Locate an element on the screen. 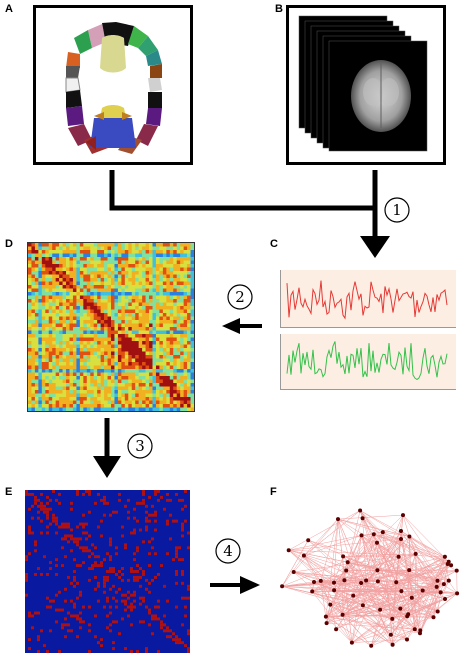 The width and height of the screenshot is (474, 658). step-4-label: 4 is located at coordinates (228, 551).